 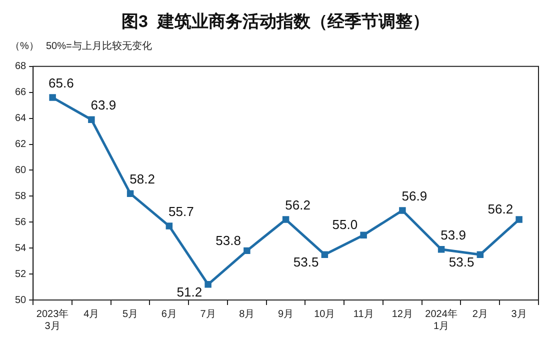 I want to click on x-tick-label: 9月, so click(x=286, y=314).